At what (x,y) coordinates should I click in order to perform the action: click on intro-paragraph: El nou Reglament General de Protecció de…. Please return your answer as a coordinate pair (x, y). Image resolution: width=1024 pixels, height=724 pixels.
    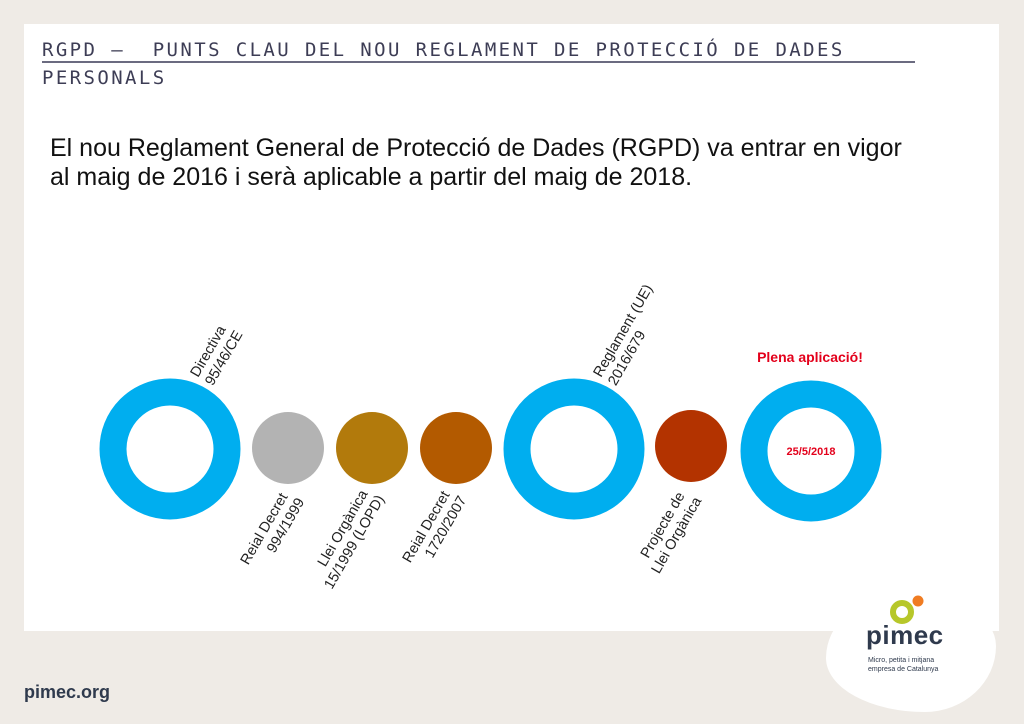
    Looking at the image, I should click on (476, 162).